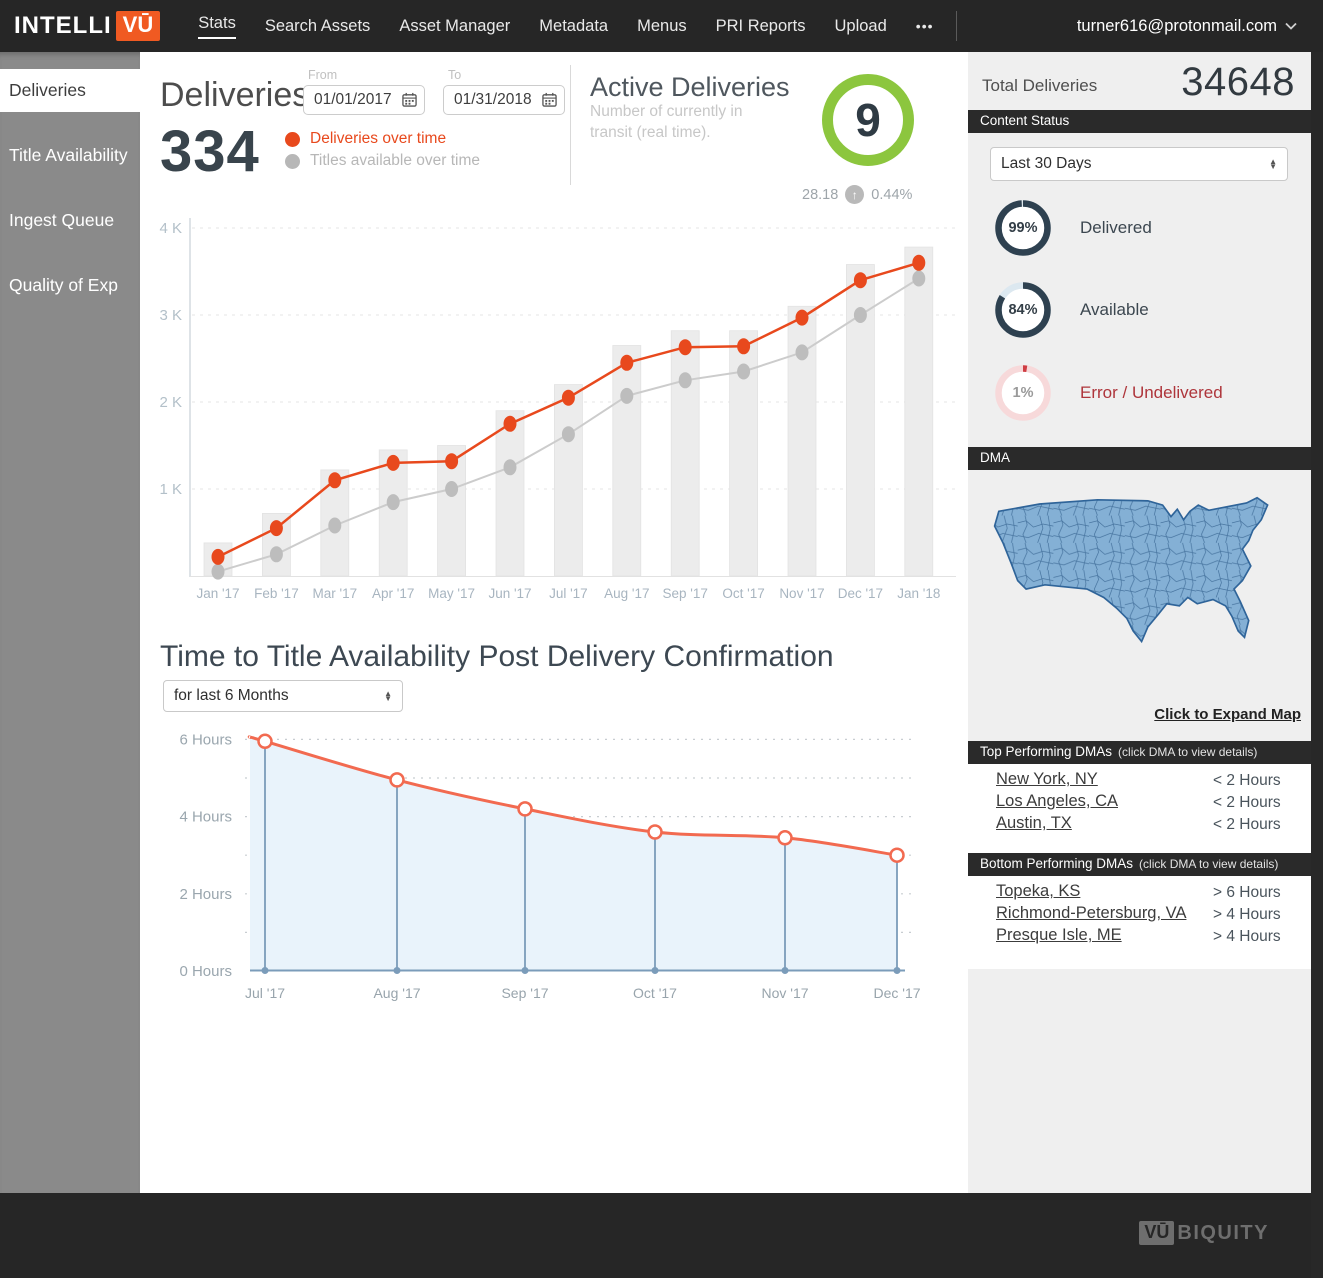 The width and height of the screenshot is (1323, 1278). What do you see at coordinates (1091, 913) in the screenshot?
I see `dma-link-richmond-petersburg: Richmond-Petersburg, VA` at bounding box center [1091, 913].